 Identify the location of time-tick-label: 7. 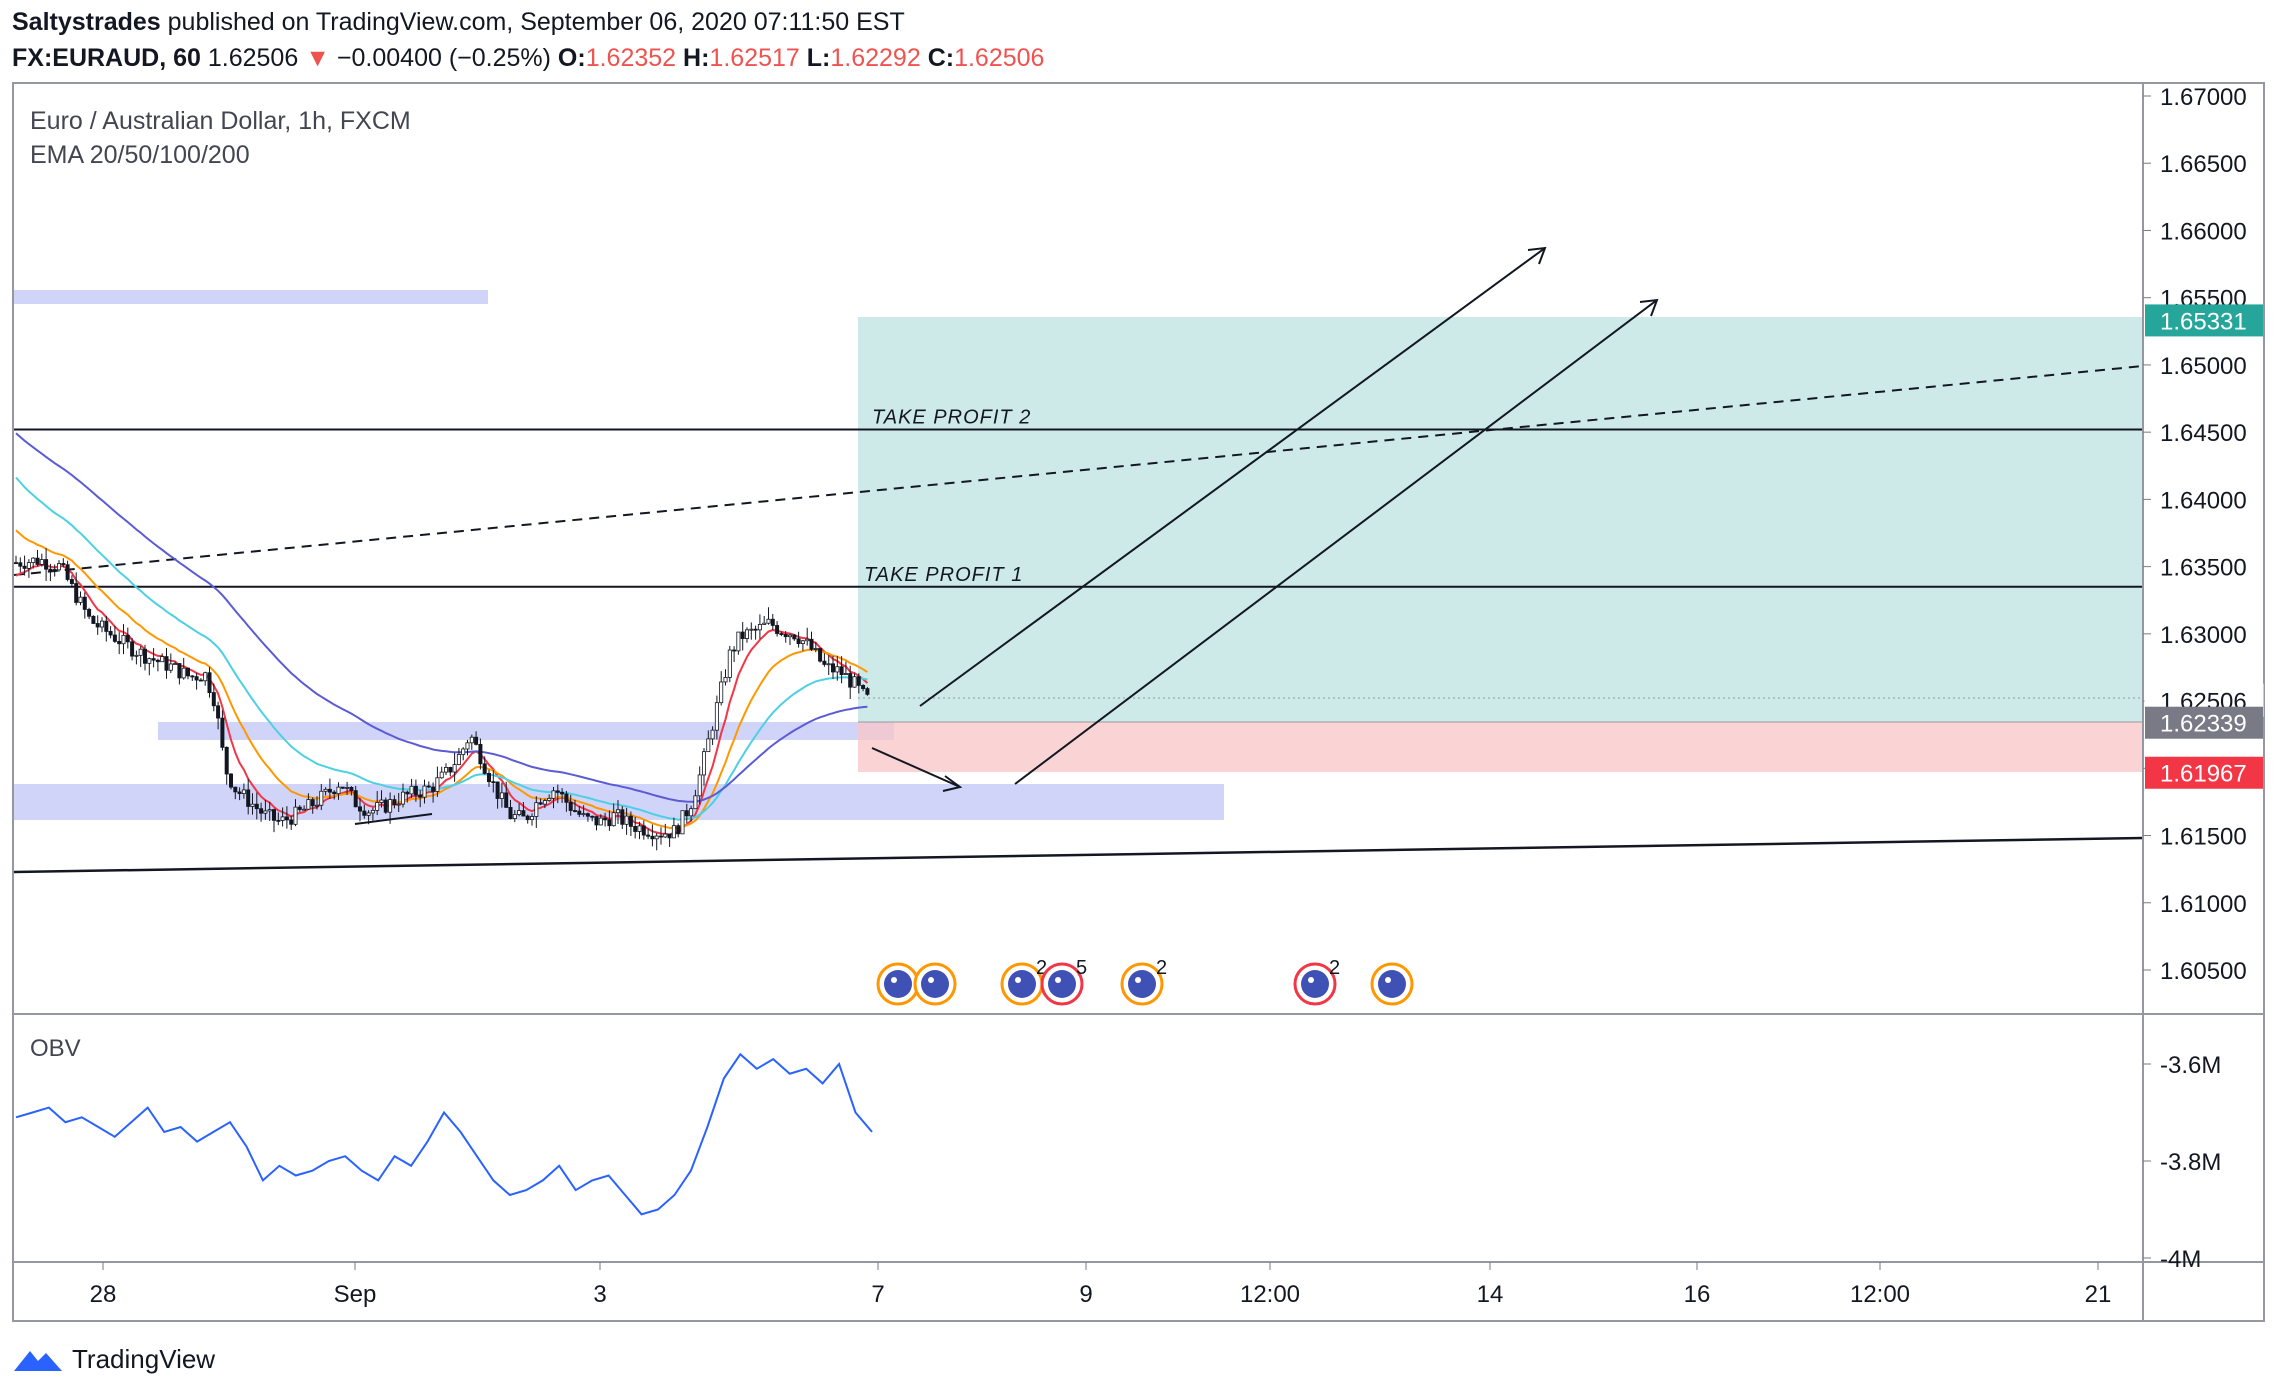
(877, 1294).